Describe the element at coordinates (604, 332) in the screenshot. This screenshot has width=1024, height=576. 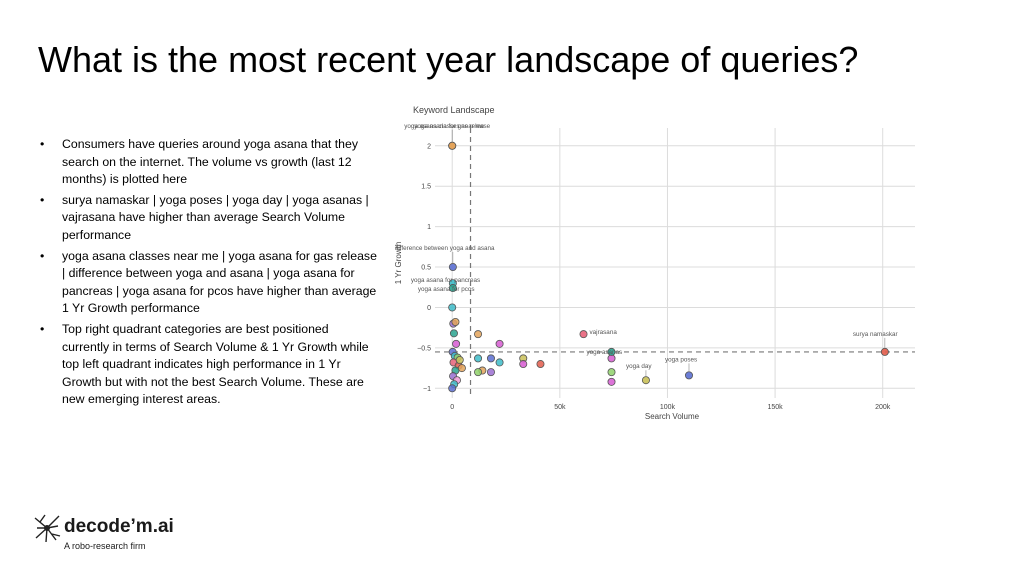
I see `point-label: vajrasana` at that location.